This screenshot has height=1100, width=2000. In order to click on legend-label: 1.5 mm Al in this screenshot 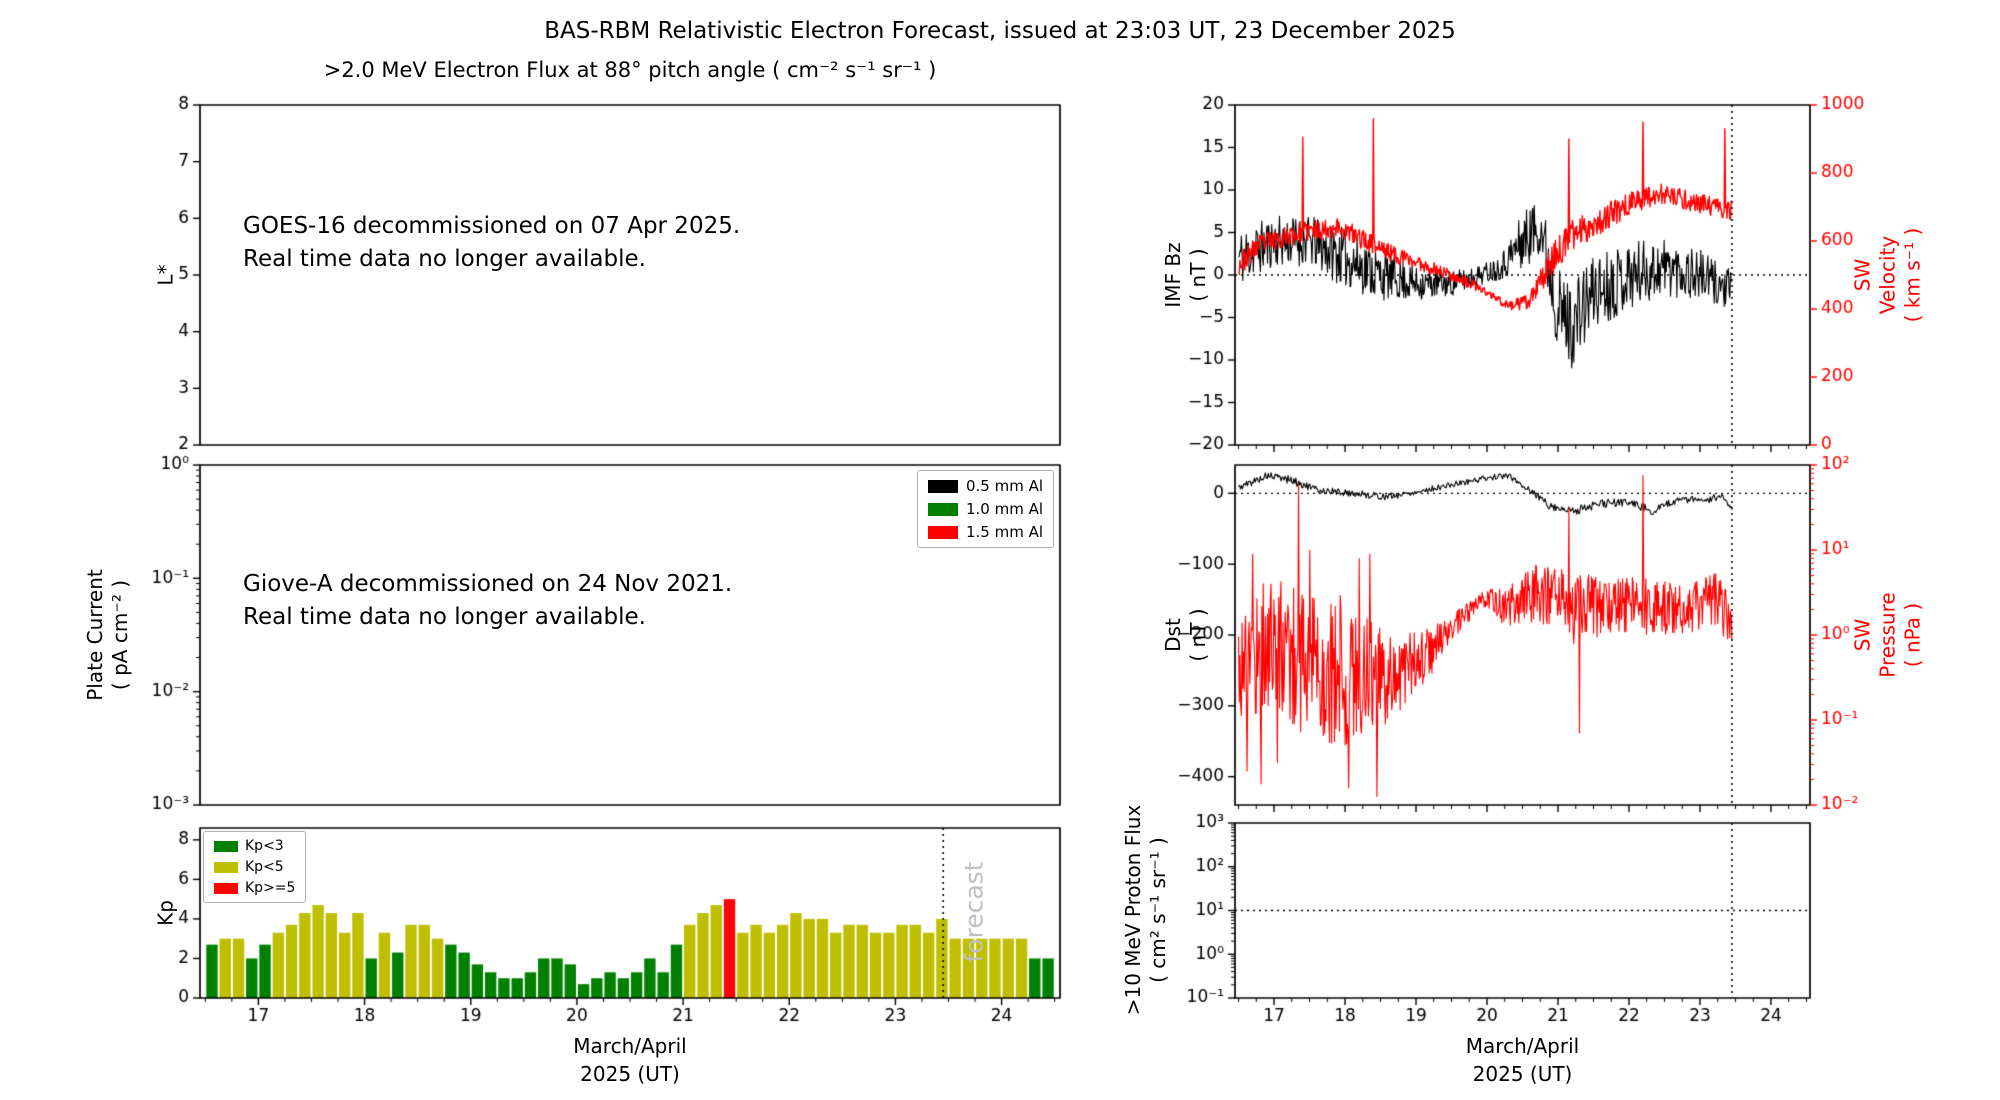, I will do `click(1004, 532)`.